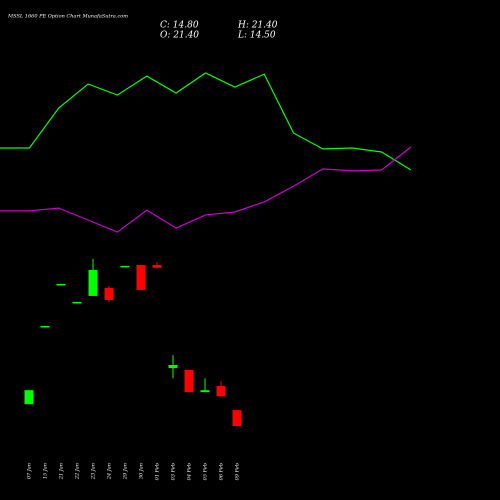 The height and width of the screenshot is (500, 500). Describe the element at coordinates (110, 471) in the screenshot. I see `x-tick-label: 24 Jan` at that location.